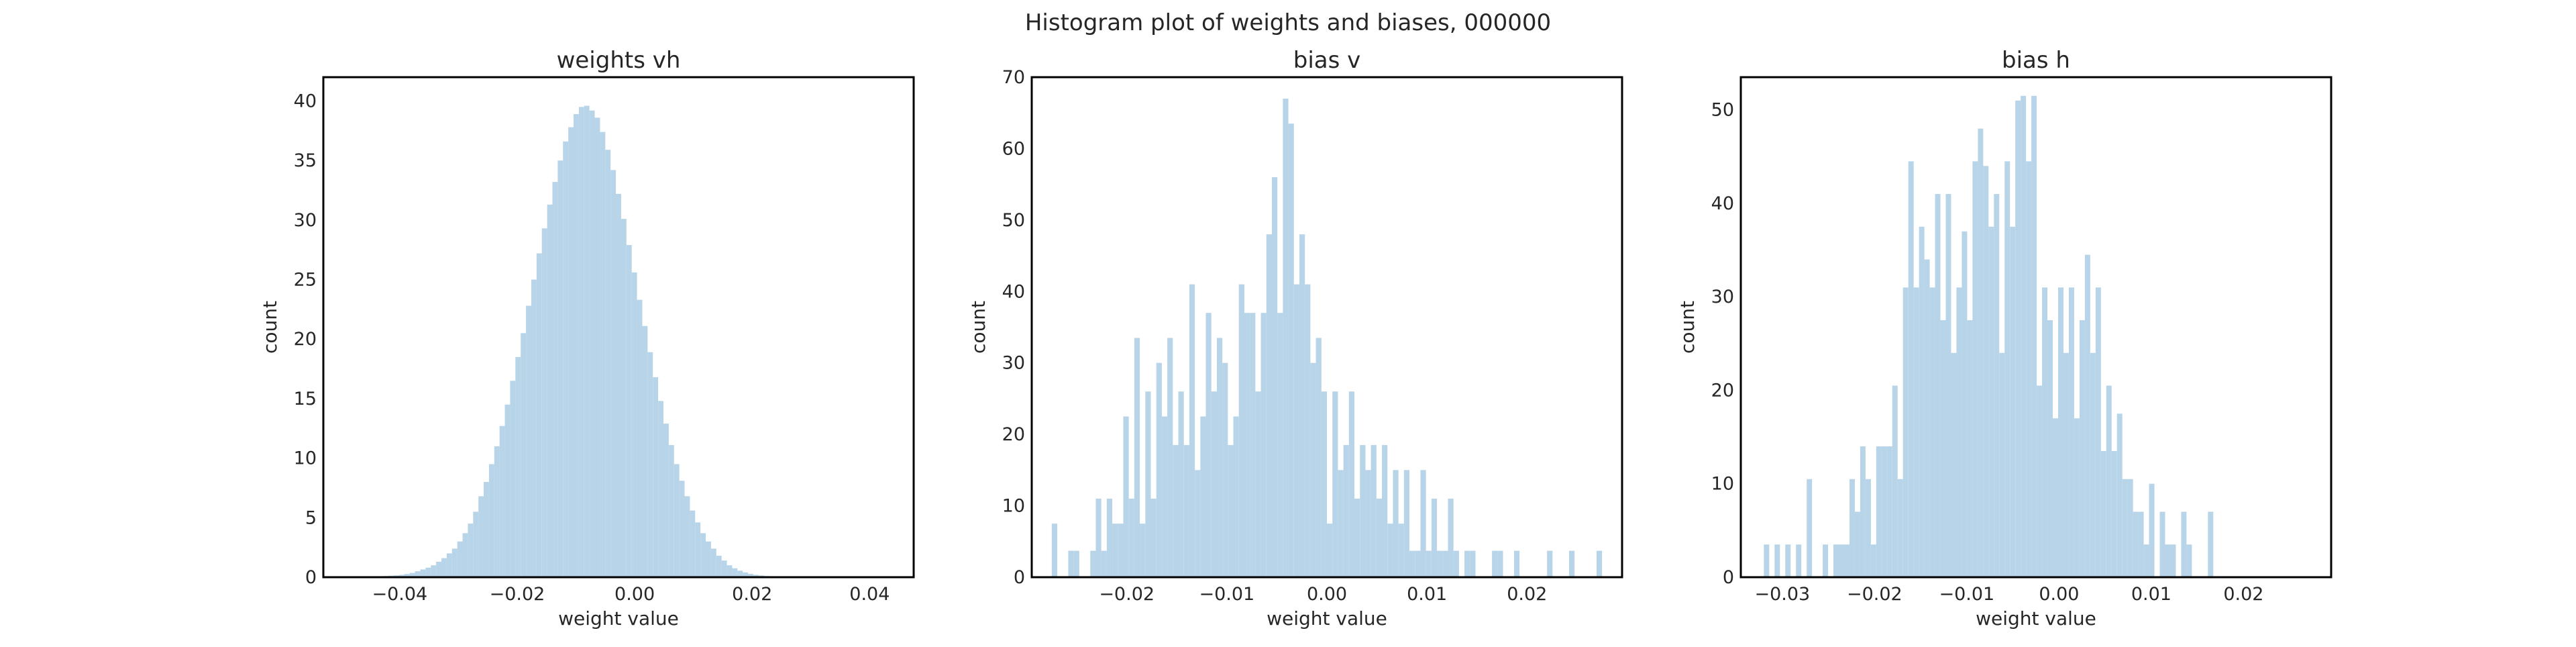 The height and width of the screenshot is (647, 2576). Describe the element at coordinates (1722, 390) in the screenshot. I see `y-tick-label: 20` at that location.